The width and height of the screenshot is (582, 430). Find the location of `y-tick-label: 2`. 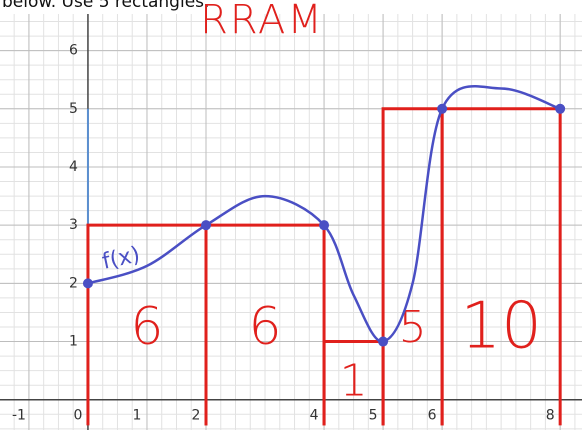

y-tick-label: 2 is located at coordinates (73, 283).